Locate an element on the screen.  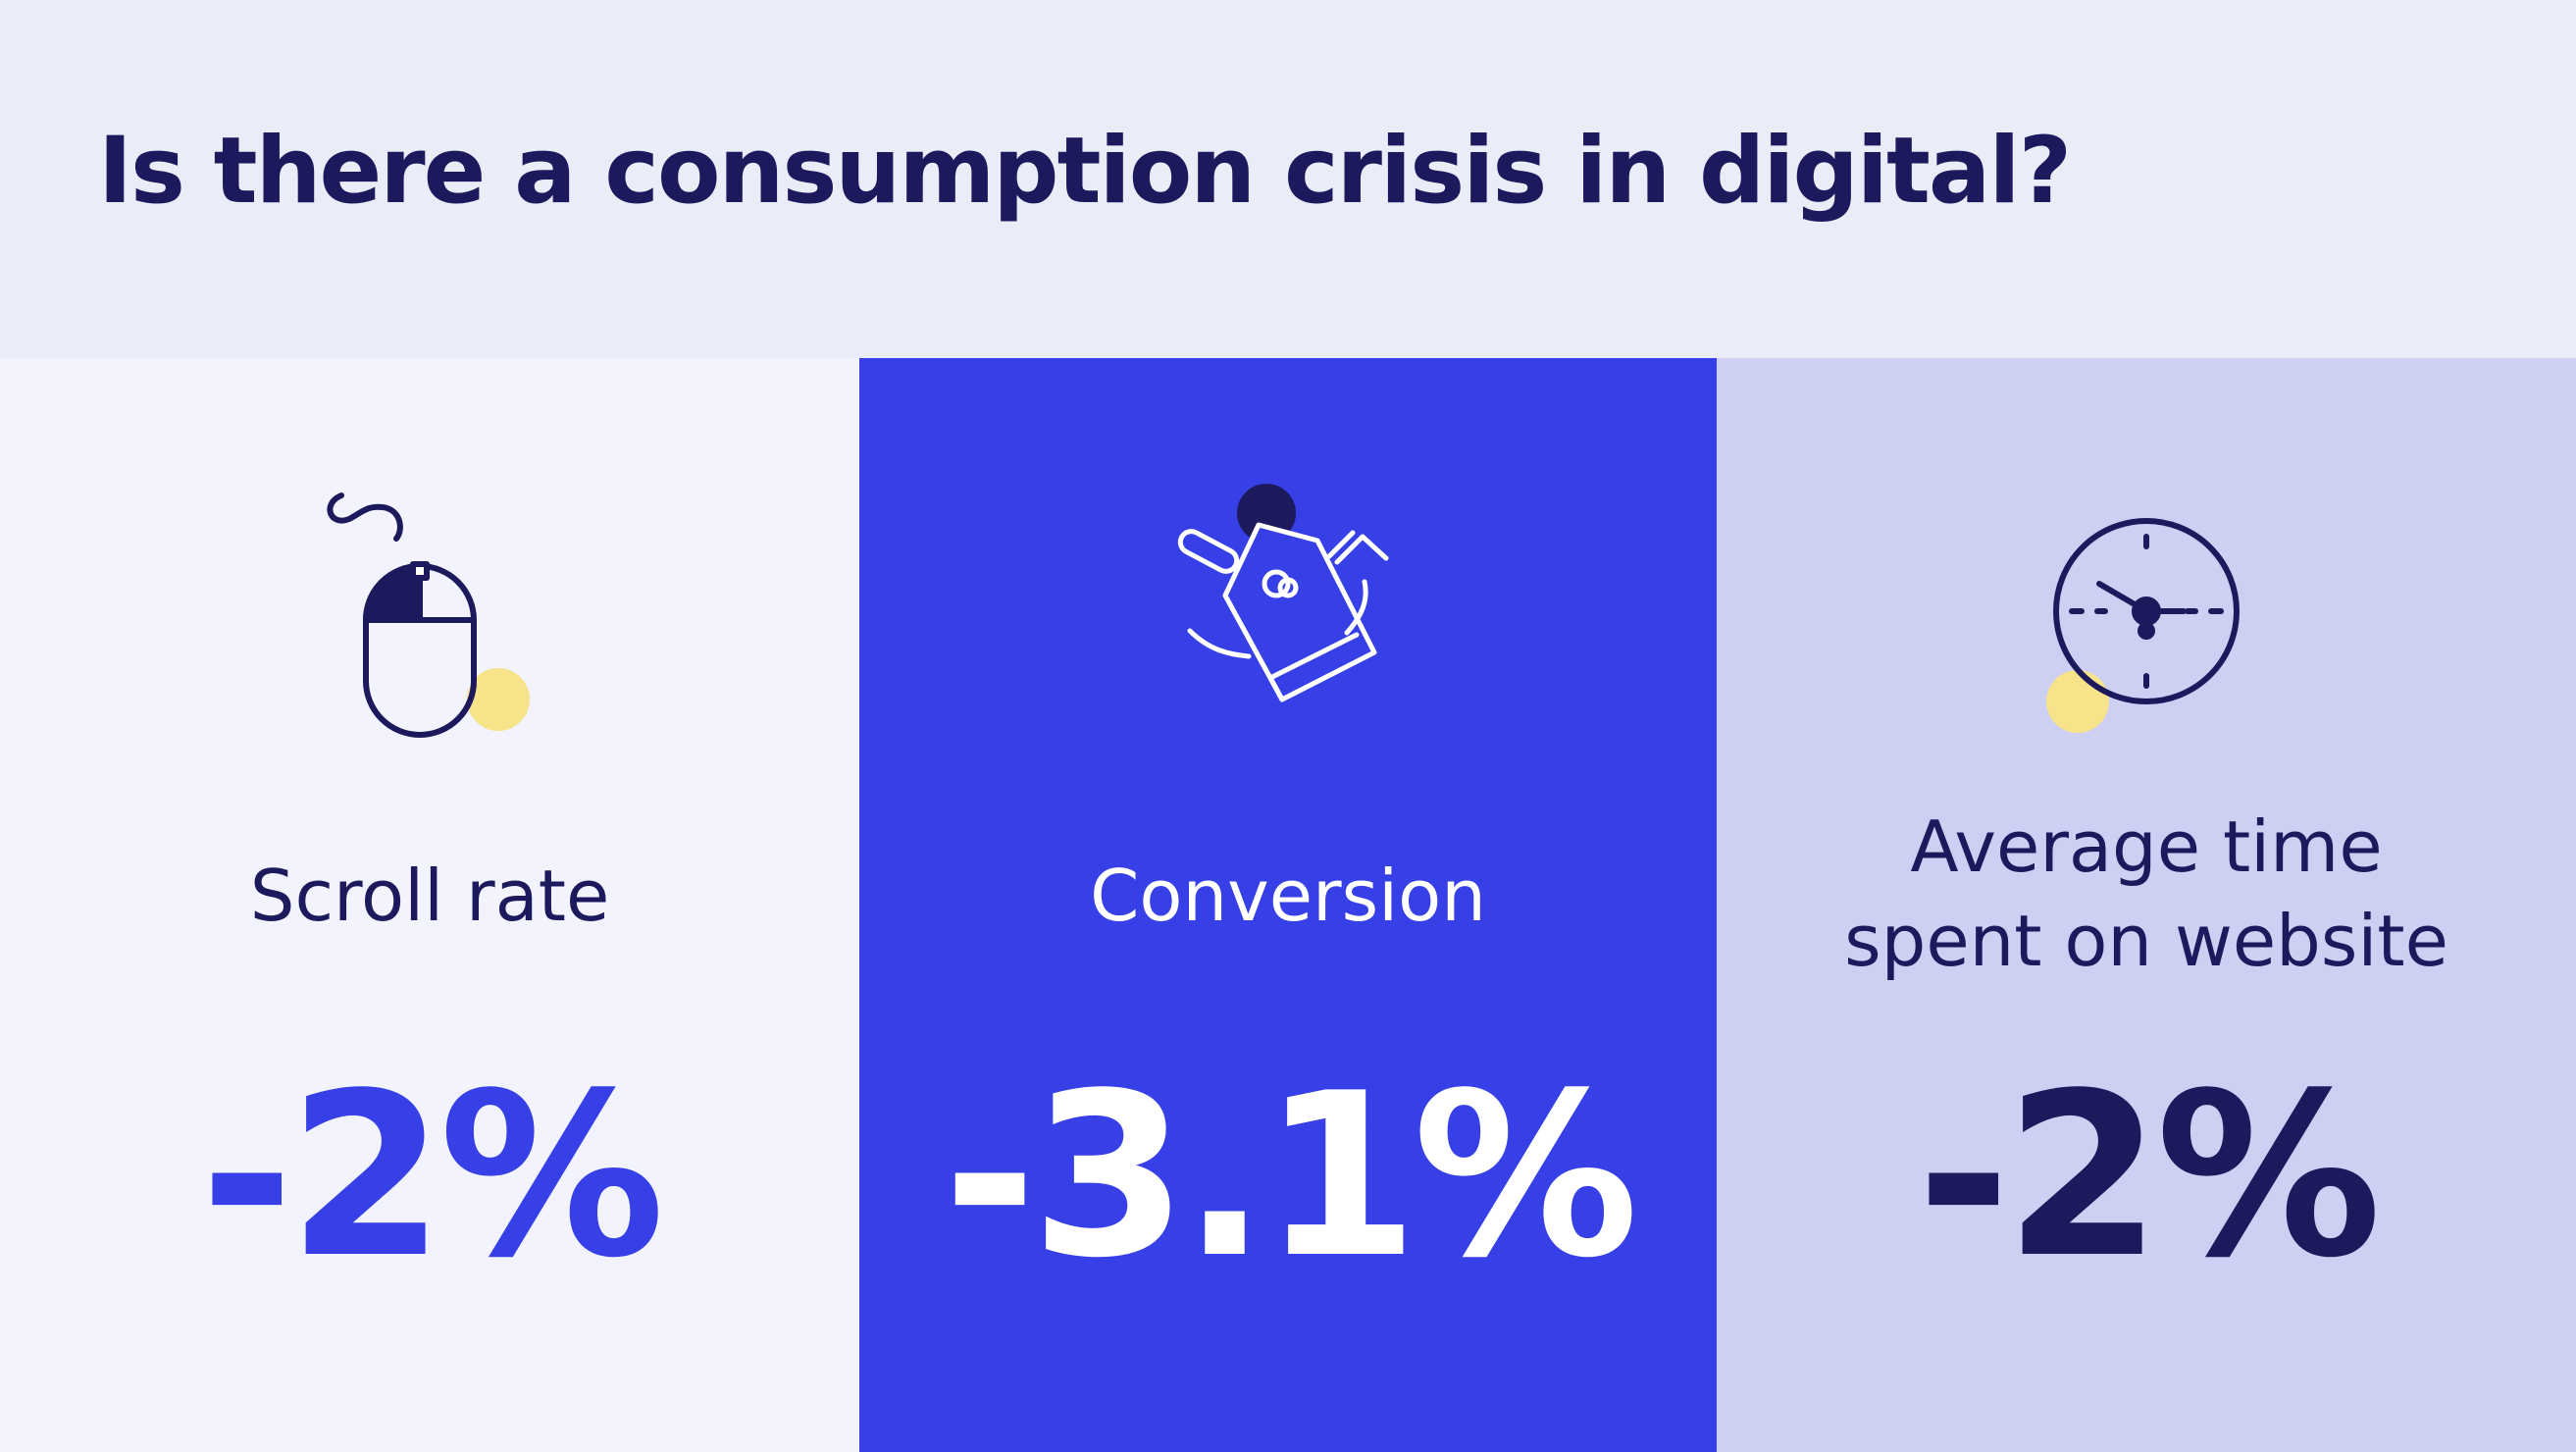
shopping-bag-icon is located at coordinates (1288, 618).